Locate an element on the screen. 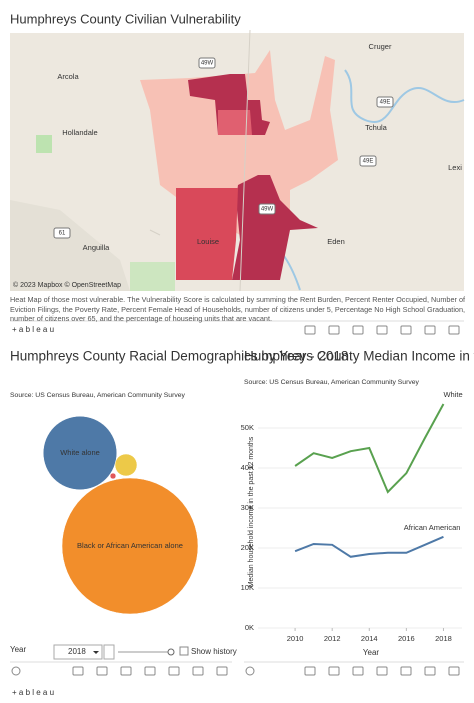 This screenshot has width=474, height=703. y-tick-label: 10K is located at coordinates (247, 587).